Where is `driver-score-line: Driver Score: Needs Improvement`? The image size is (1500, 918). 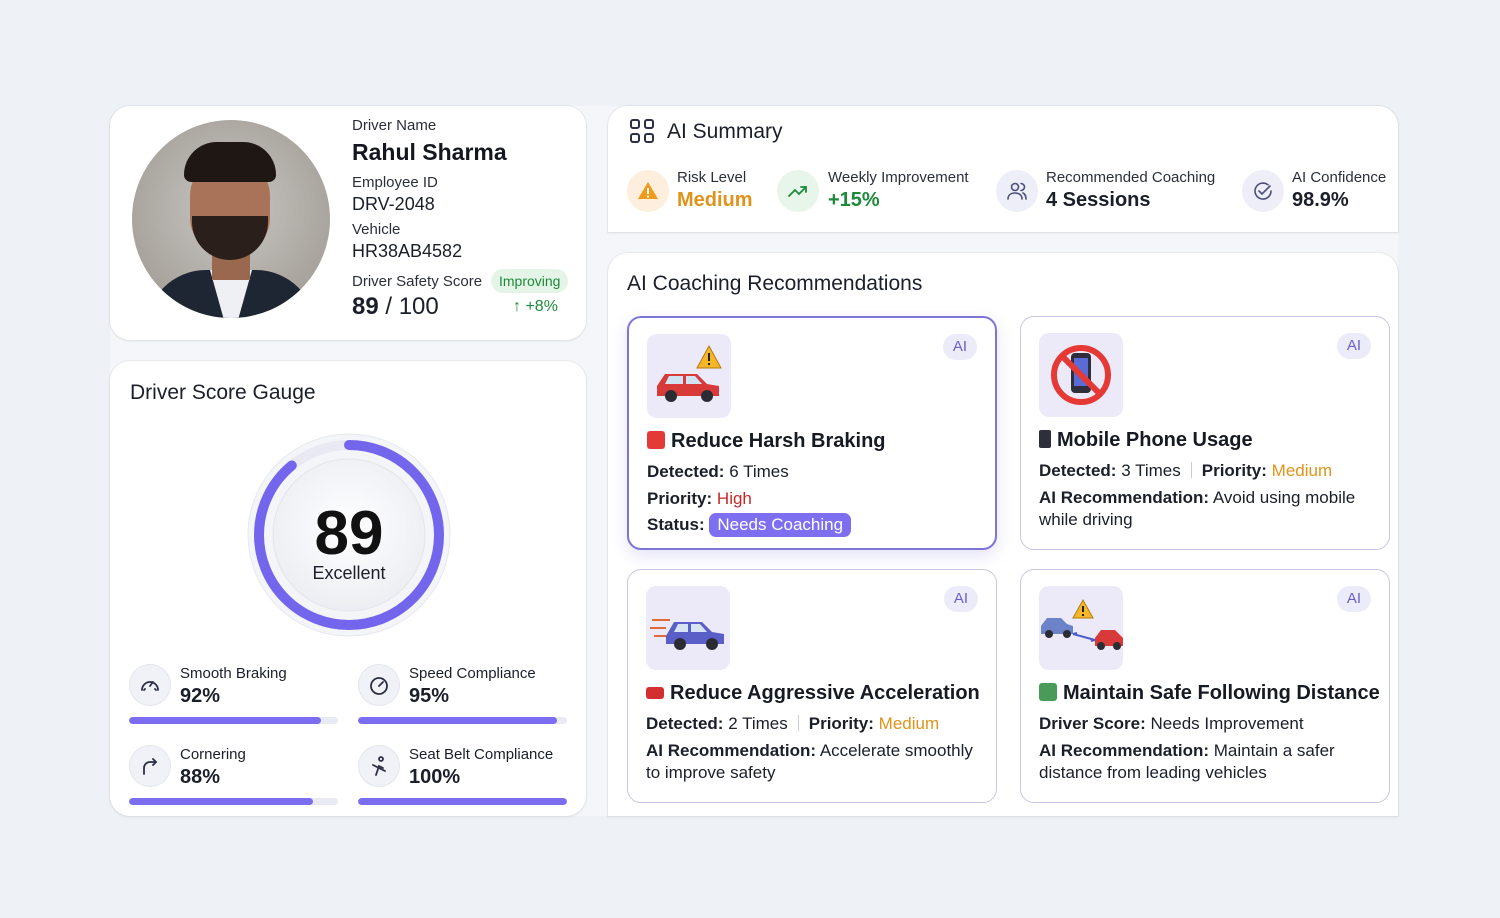 driver-score-line: Driver Score: Needs Improvement is located at coordinates (1171, 724).